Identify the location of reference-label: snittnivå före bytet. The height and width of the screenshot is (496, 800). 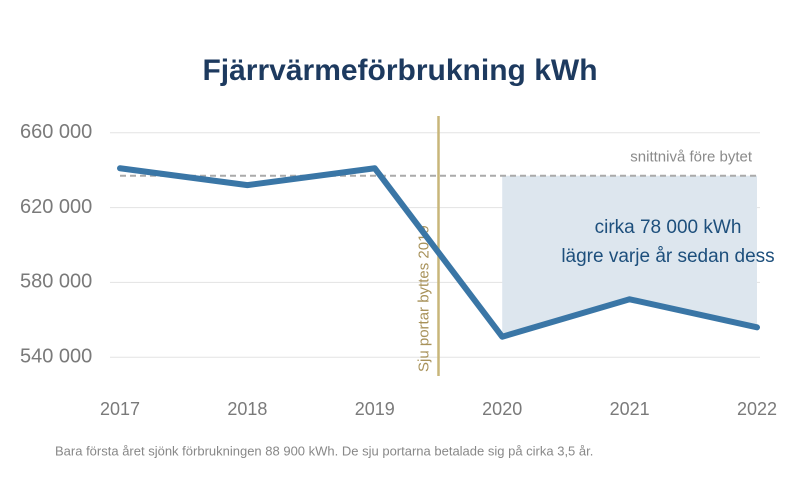
(691, 157).